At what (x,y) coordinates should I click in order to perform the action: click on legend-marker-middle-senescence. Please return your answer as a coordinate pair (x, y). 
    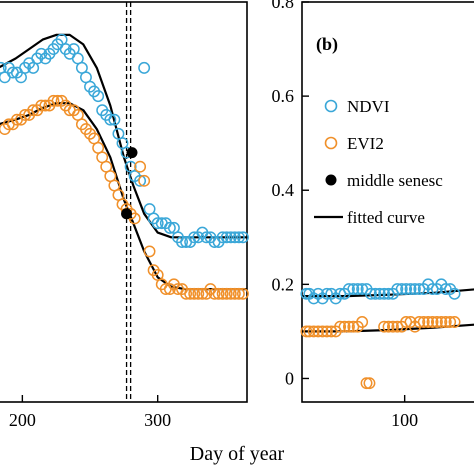
    Looking at the image, I should click on (331, 180).